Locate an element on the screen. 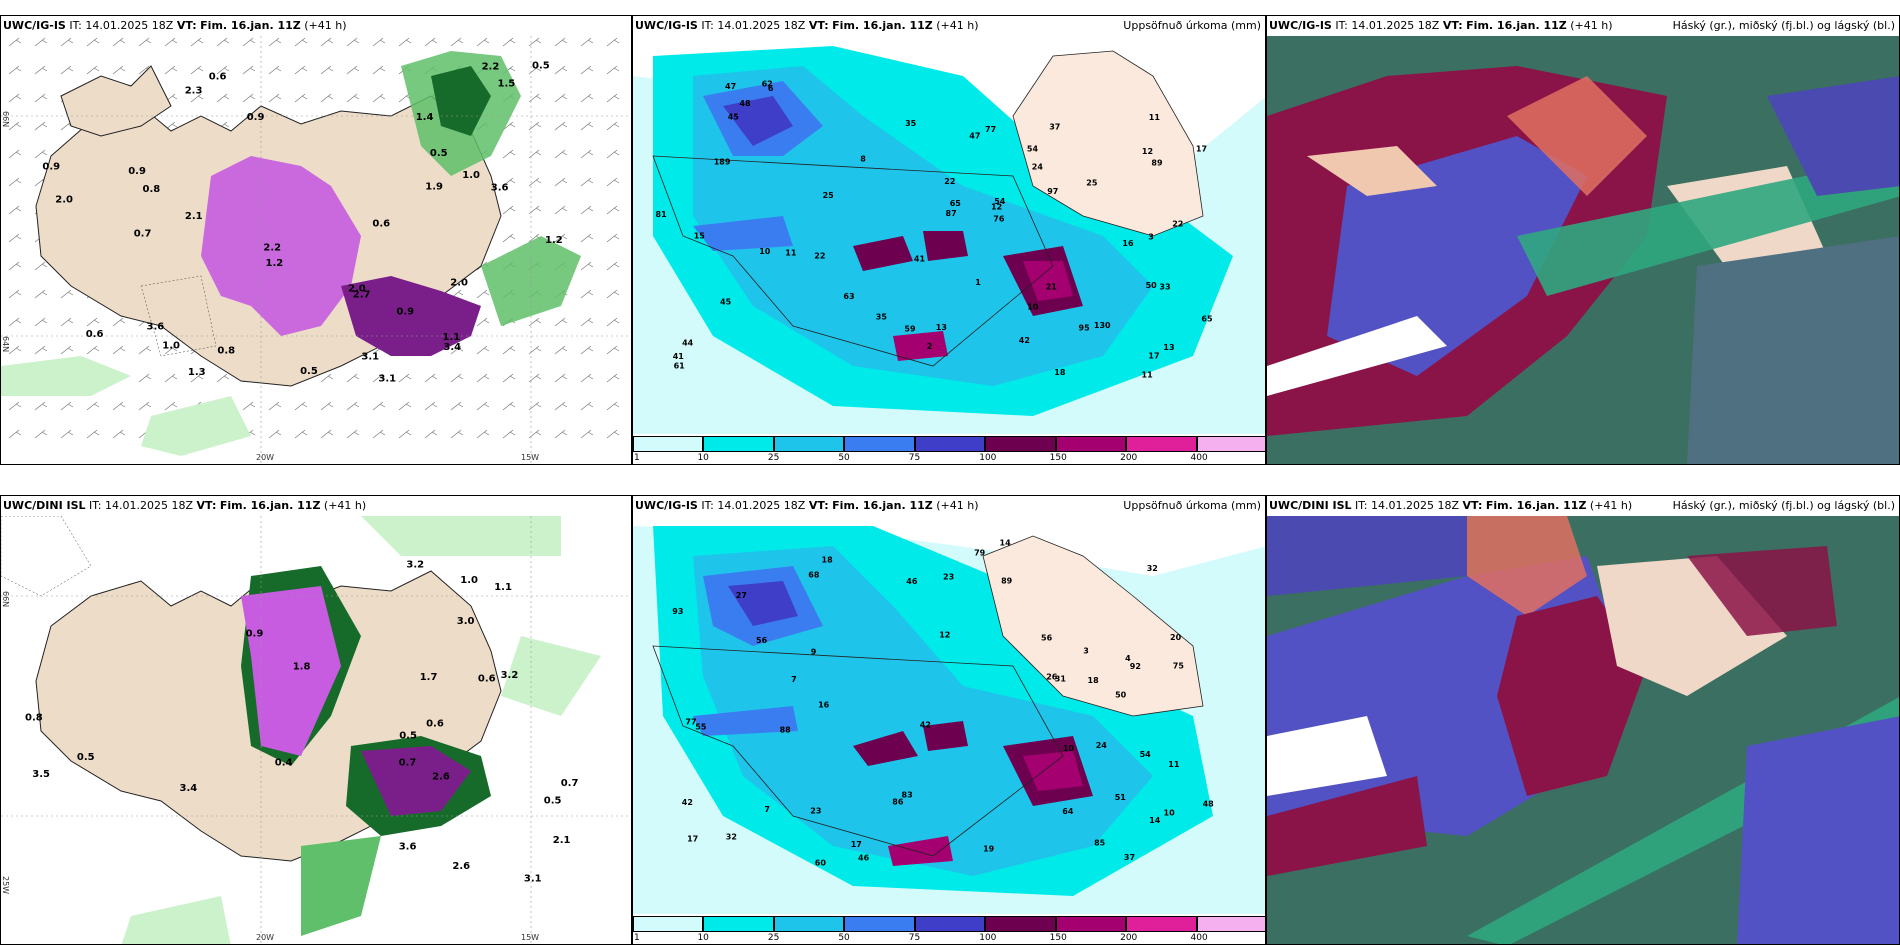 The width and height of the screenshot is (1900, 950). map-value-label: 7 is located at coordinates (767, 809).